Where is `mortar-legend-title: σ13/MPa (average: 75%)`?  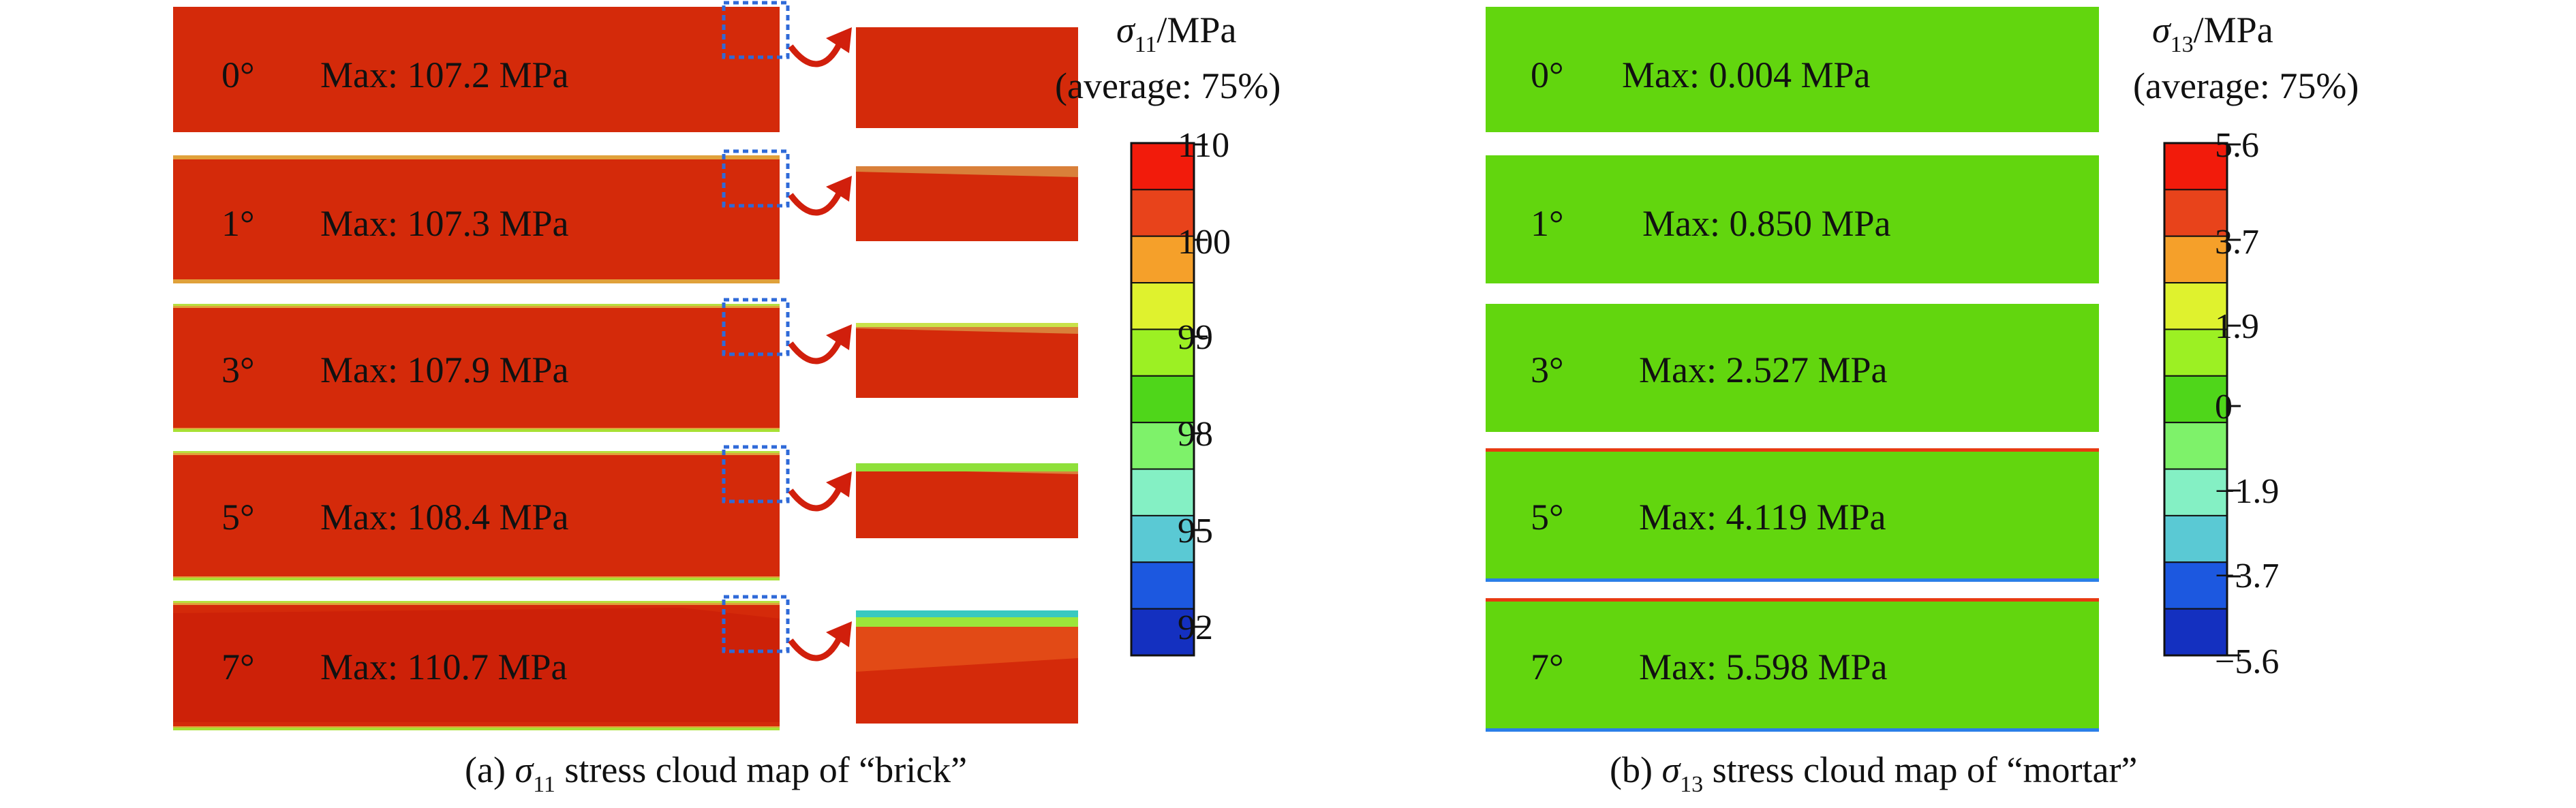 mortar-legend-title: σ13/MPa (average: 75%) is located at coordinates (2246, 58).